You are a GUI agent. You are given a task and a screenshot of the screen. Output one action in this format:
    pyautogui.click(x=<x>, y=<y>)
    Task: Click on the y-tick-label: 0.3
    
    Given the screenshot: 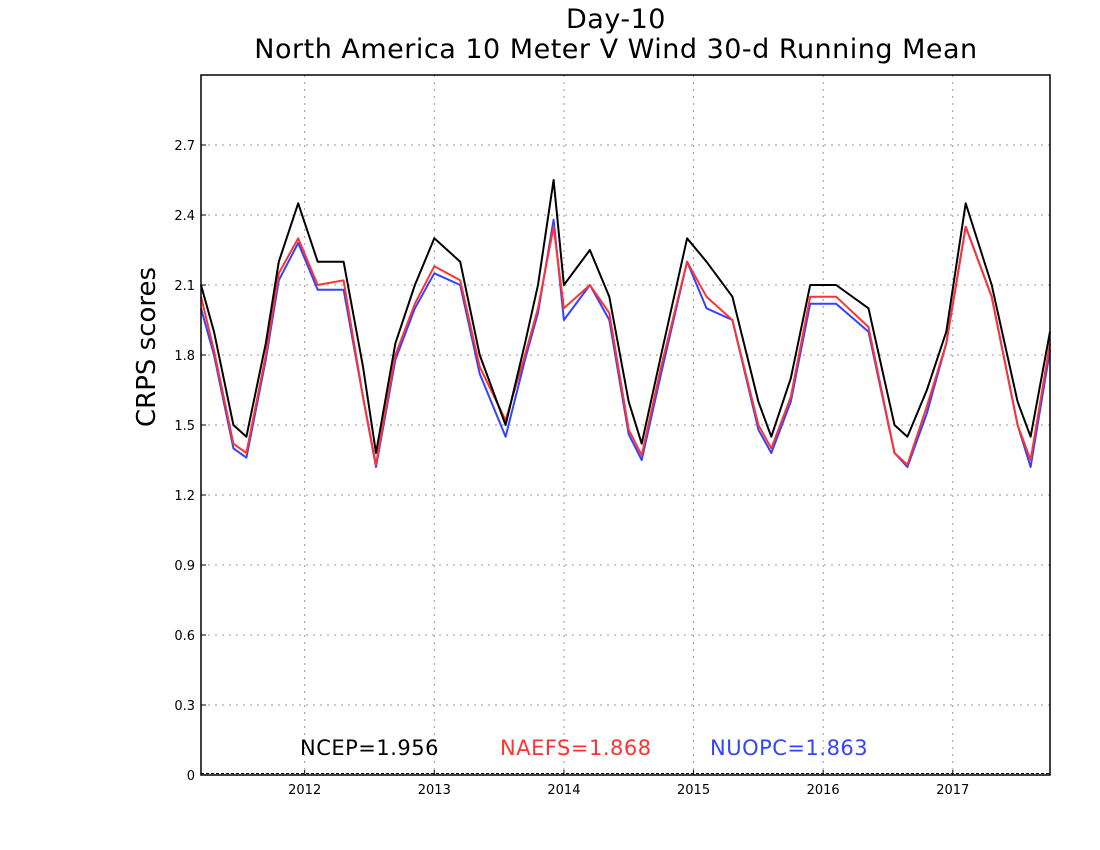 What is the action you would take?
    pyautogui.click(x=184, y=706)
    